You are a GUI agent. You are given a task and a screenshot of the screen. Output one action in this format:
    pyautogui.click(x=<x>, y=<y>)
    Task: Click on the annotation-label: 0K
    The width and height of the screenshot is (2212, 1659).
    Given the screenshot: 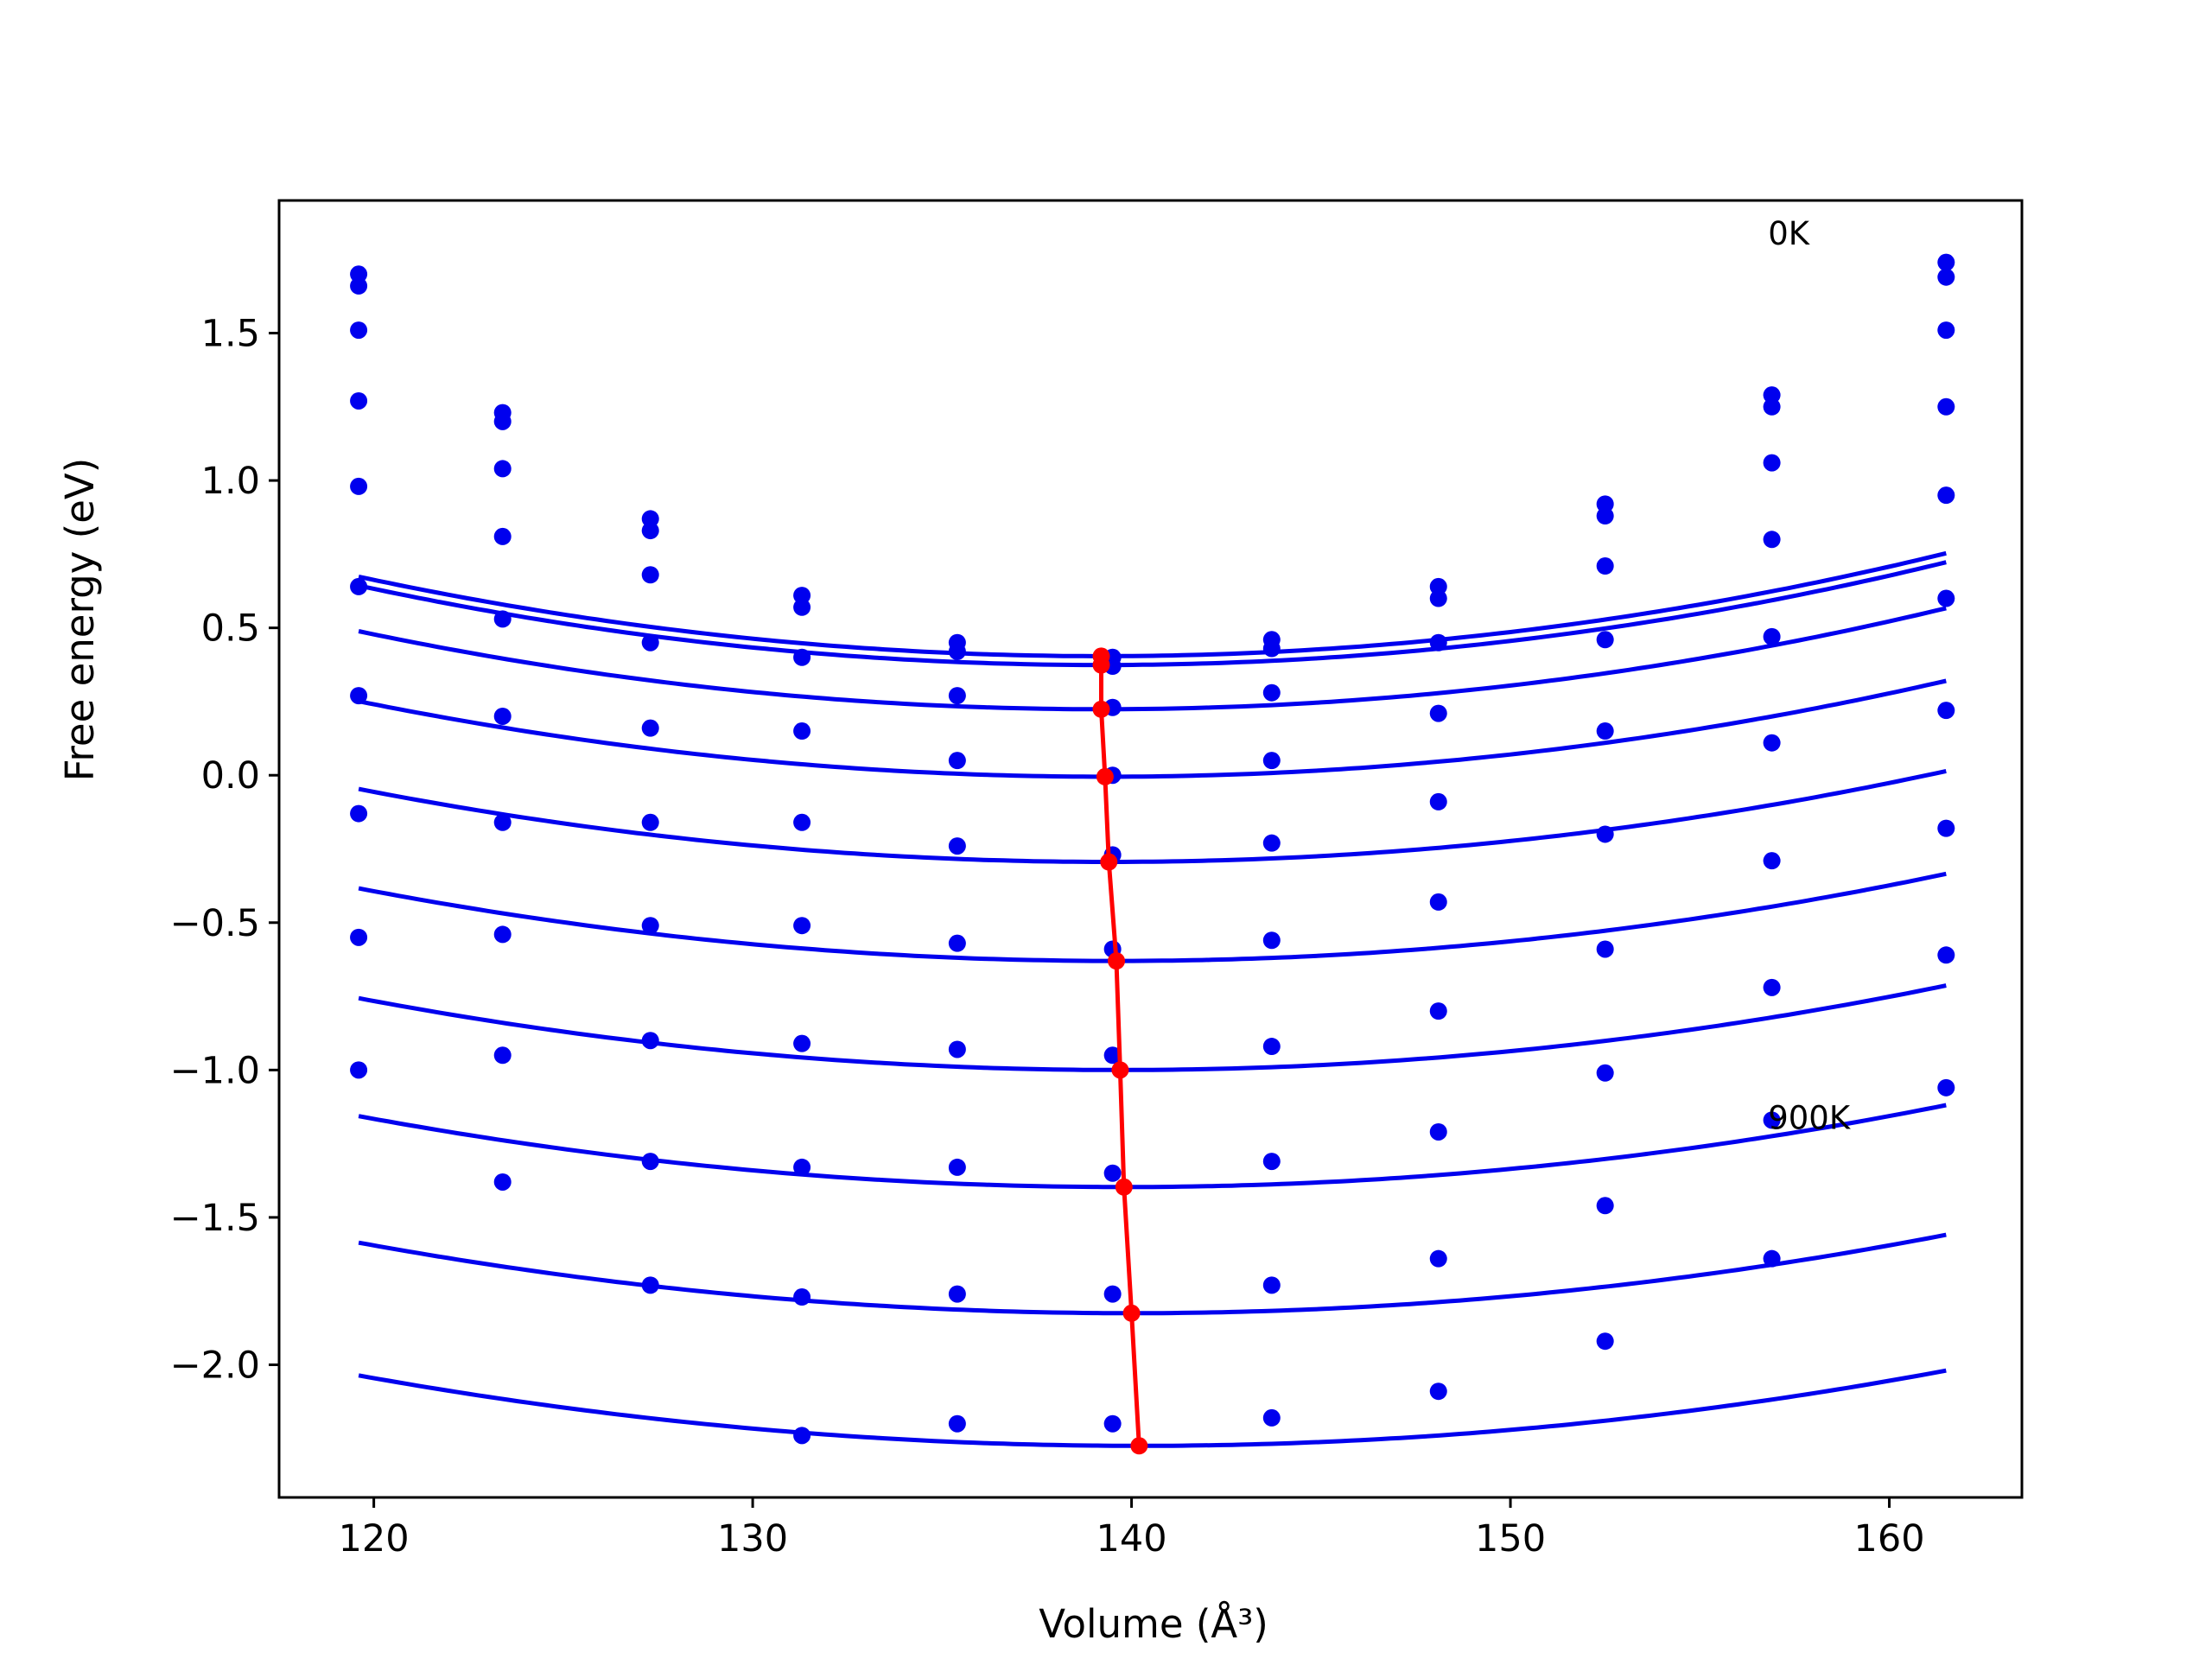 What is the action you would take?
    pyautogui.click(x=1789, y=233)
    